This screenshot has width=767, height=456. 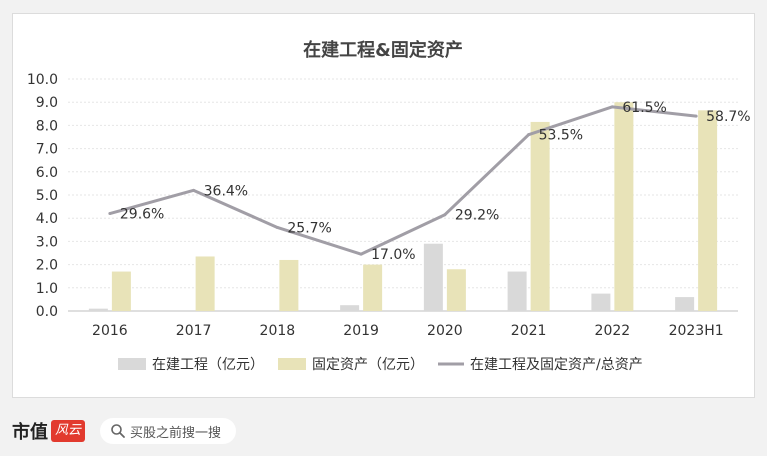 I want to click on y-tick-label: 9.0, so click(x=47, y=103).